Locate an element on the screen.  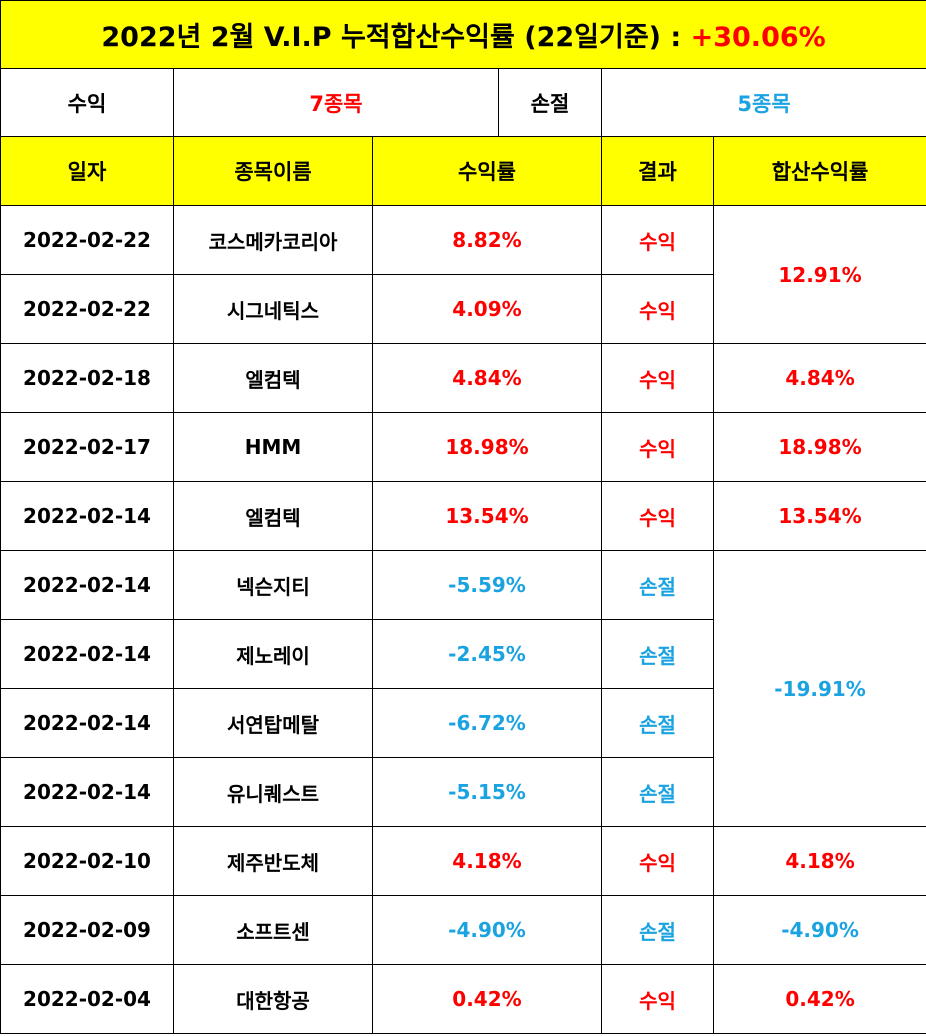
row-combined: -19.91% is located at coordinates (819, 688).